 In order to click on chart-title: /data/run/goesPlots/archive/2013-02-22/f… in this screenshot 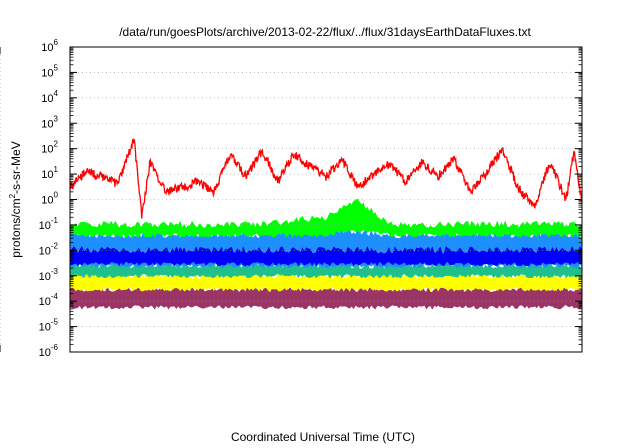, I will do `click(325, 32)`.